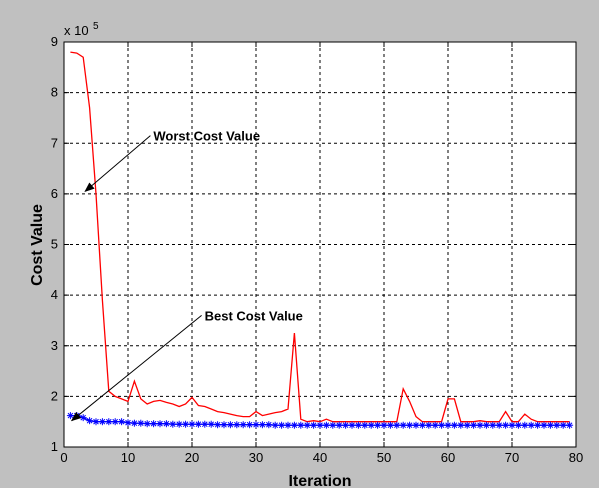 The height and width of the screenshot is (488, 599). I want to click on annotation-label: Best Cost Value, so click(254, 315).